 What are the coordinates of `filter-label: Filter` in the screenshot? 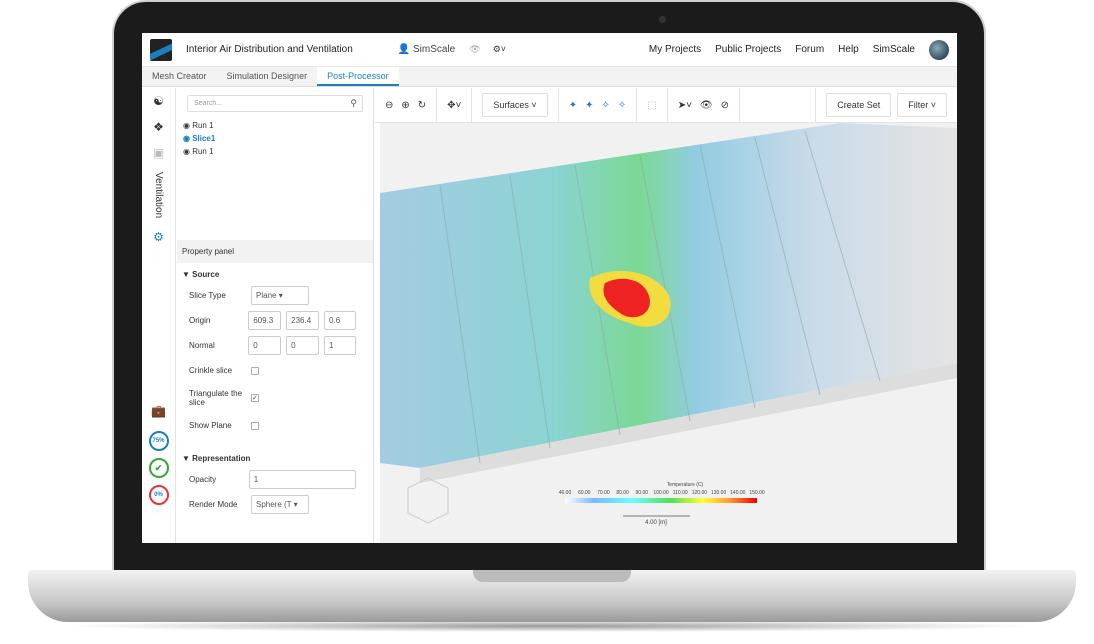 It's located at (918, 105).